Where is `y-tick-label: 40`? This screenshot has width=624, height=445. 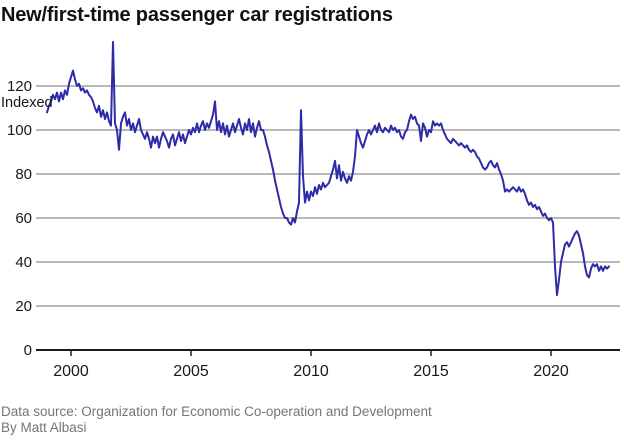
y-tick-label: 40 is located at coordinates (23, 262).